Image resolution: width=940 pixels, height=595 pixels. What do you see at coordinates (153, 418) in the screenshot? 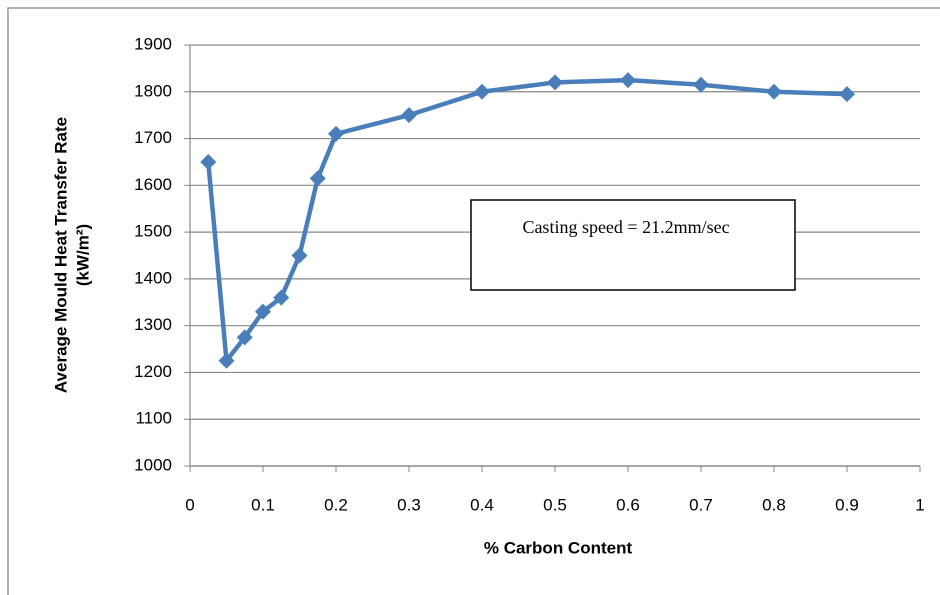
I see `y-tick-label: 1100` at bounding box center [153, 418].